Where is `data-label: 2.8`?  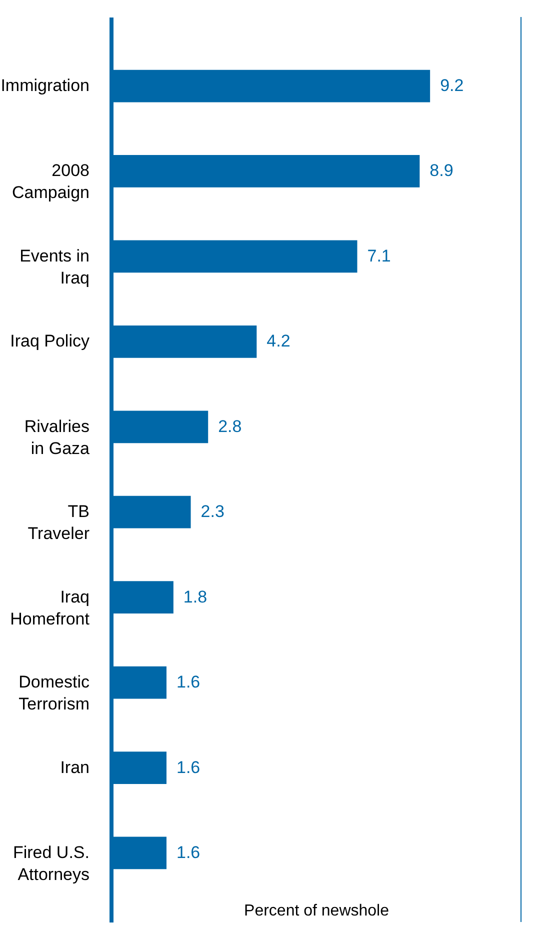 data-label: 2.8 is located at coordinates (230, 426).